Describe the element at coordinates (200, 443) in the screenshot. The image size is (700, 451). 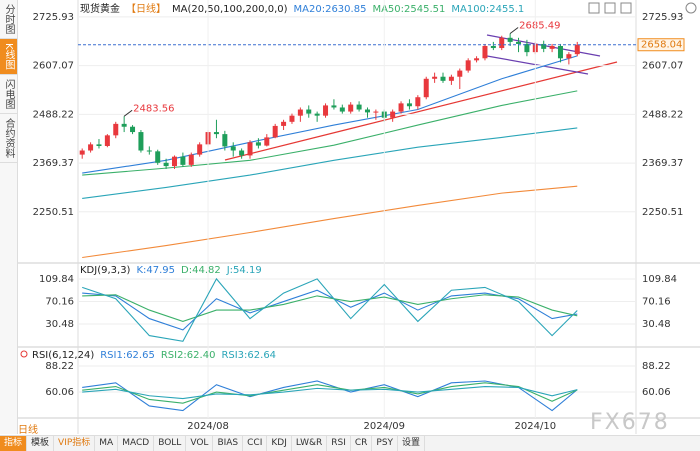
I see `toolbar-button: VOL` at that location.